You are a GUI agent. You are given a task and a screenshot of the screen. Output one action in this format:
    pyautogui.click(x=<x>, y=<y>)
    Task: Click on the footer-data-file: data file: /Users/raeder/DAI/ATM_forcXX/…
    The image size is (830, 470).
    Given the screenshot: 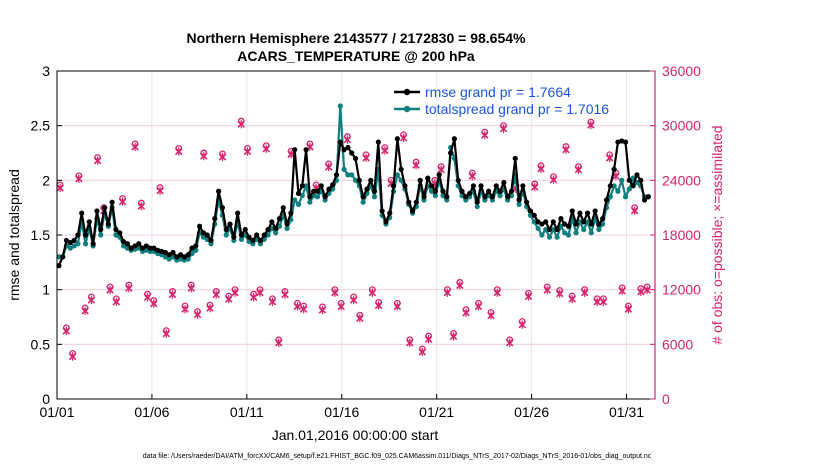 What is the action you would take?
    pyautogui.click(x=397, y=456)
    